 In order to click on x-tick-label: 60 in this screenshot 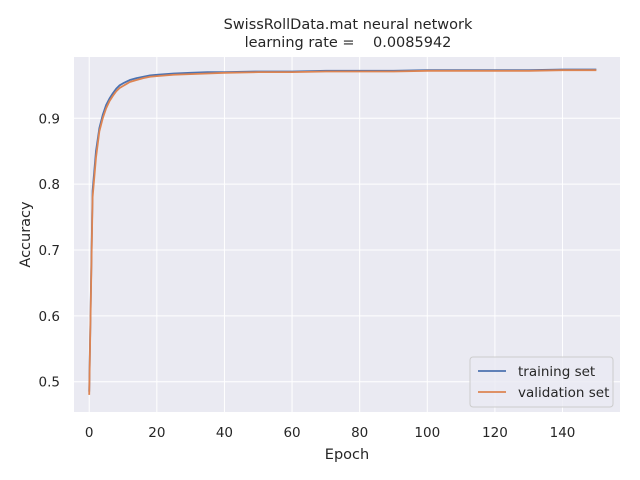, I will do `click(291, 433)`.